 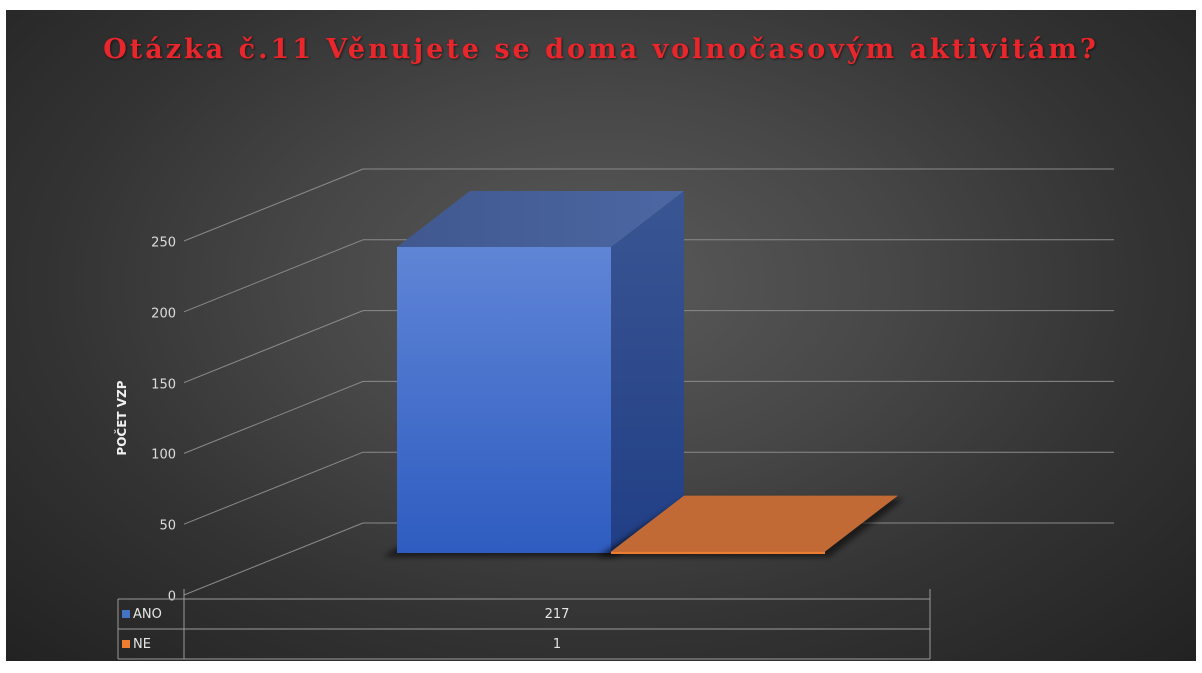 I want to click on legend-entry: NE, so click(x=151, y=644).